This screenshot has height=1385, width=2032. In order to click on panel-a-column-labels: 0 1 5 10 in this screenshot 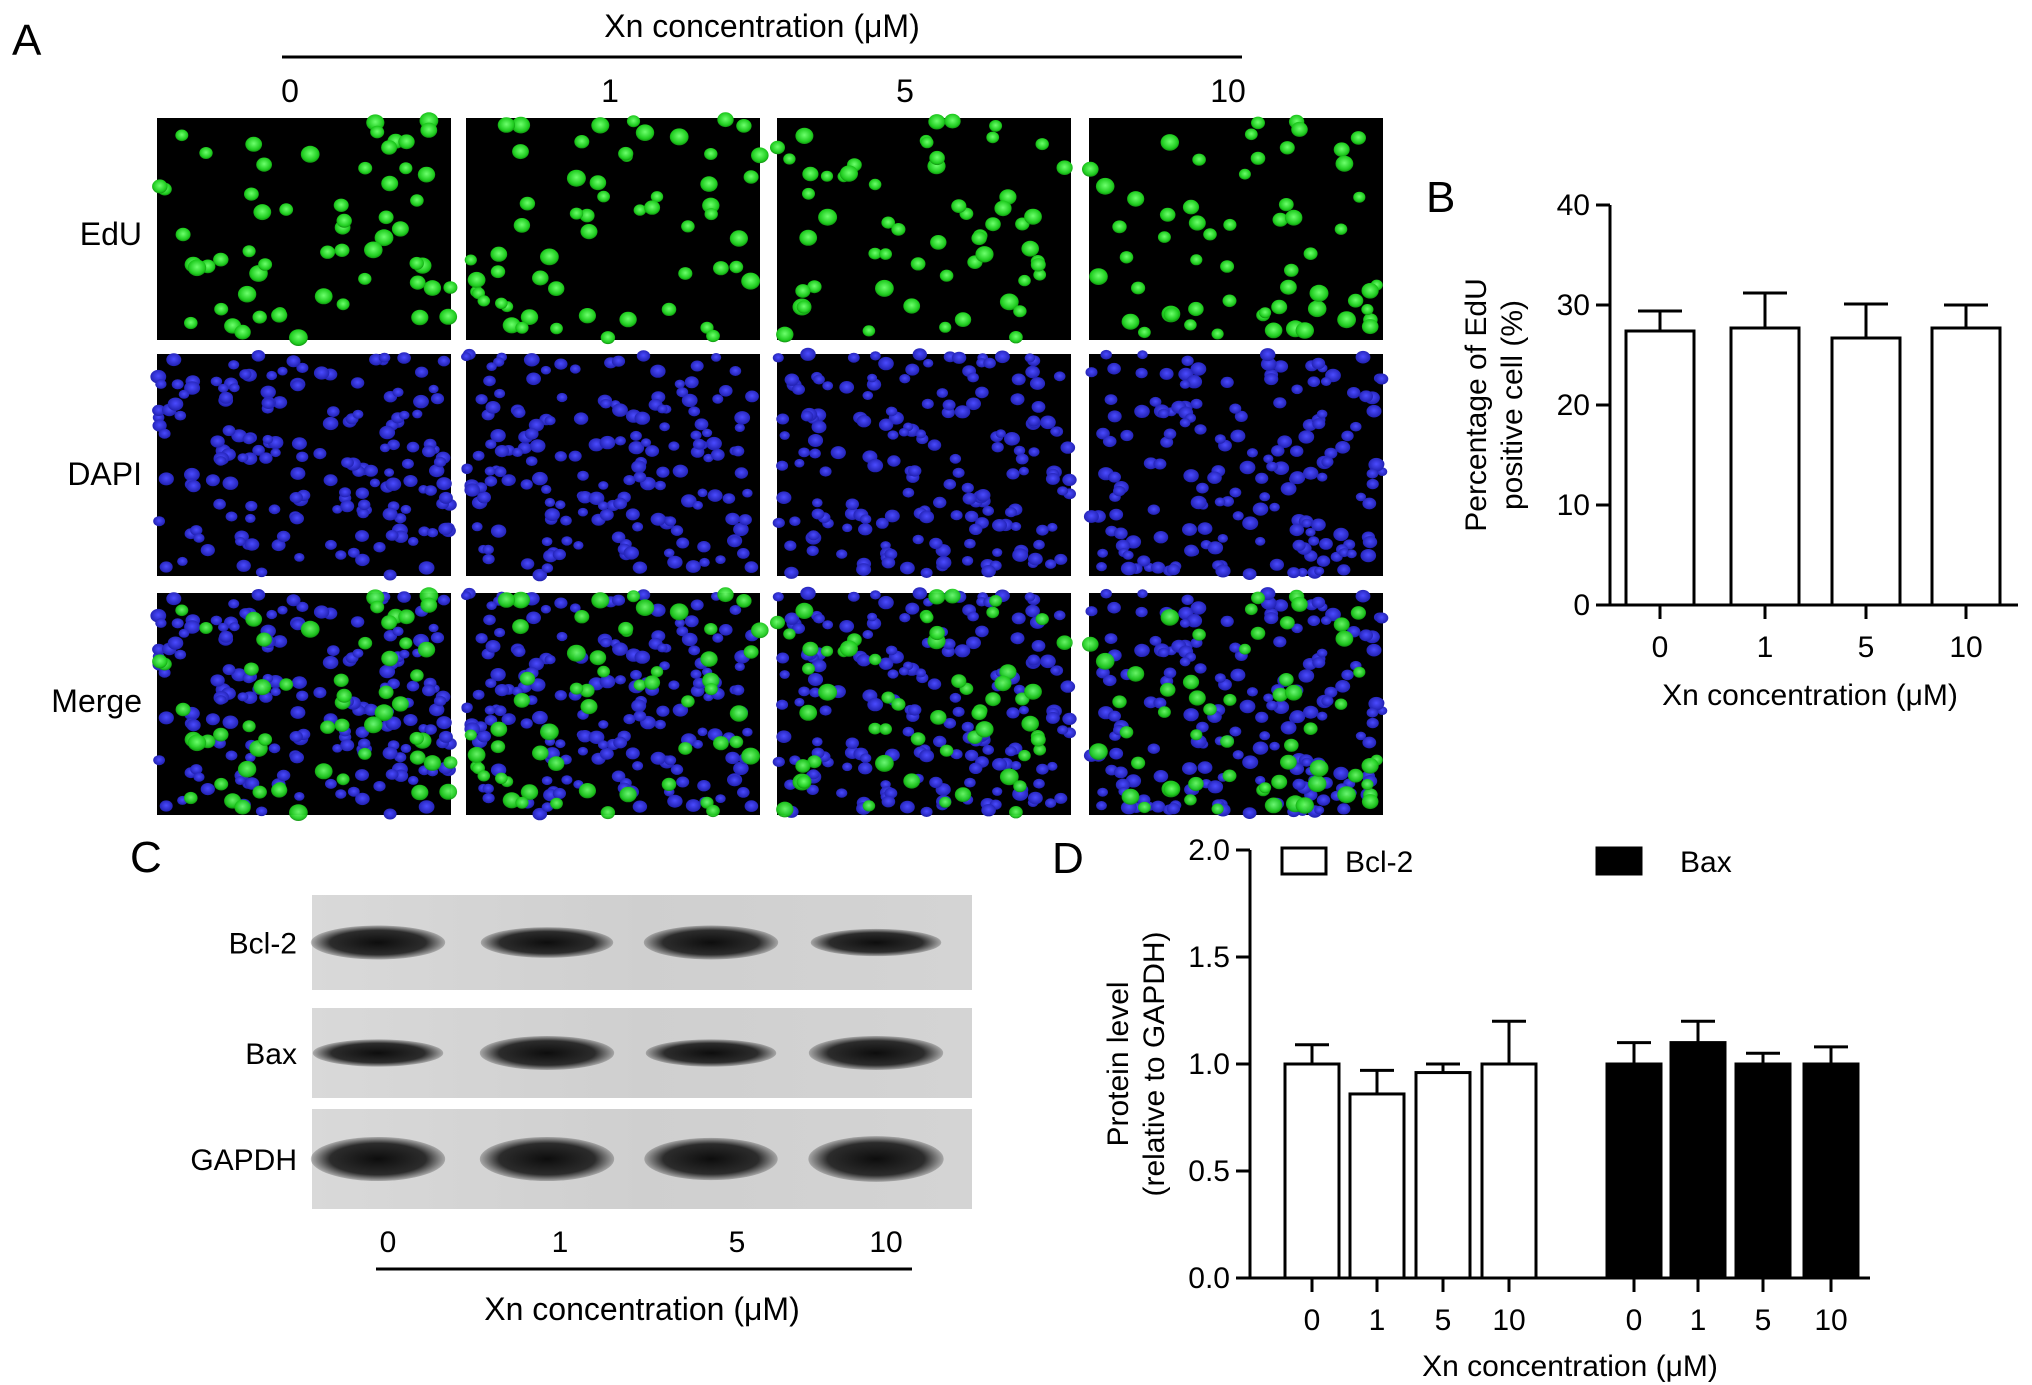, I will do `click(763, 91)`.